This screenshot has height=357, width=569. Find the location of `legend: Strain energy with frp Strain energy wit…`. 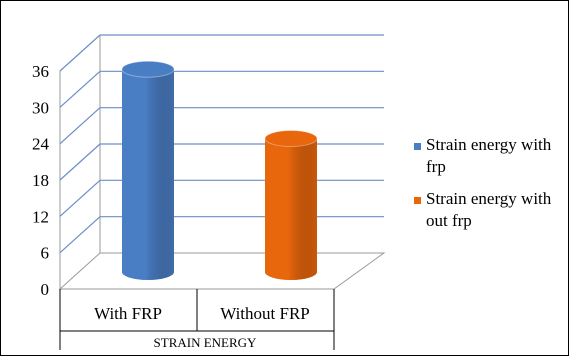

legend: Strain energy with frp Strain energy wit… is located at coordinates (489, 188).